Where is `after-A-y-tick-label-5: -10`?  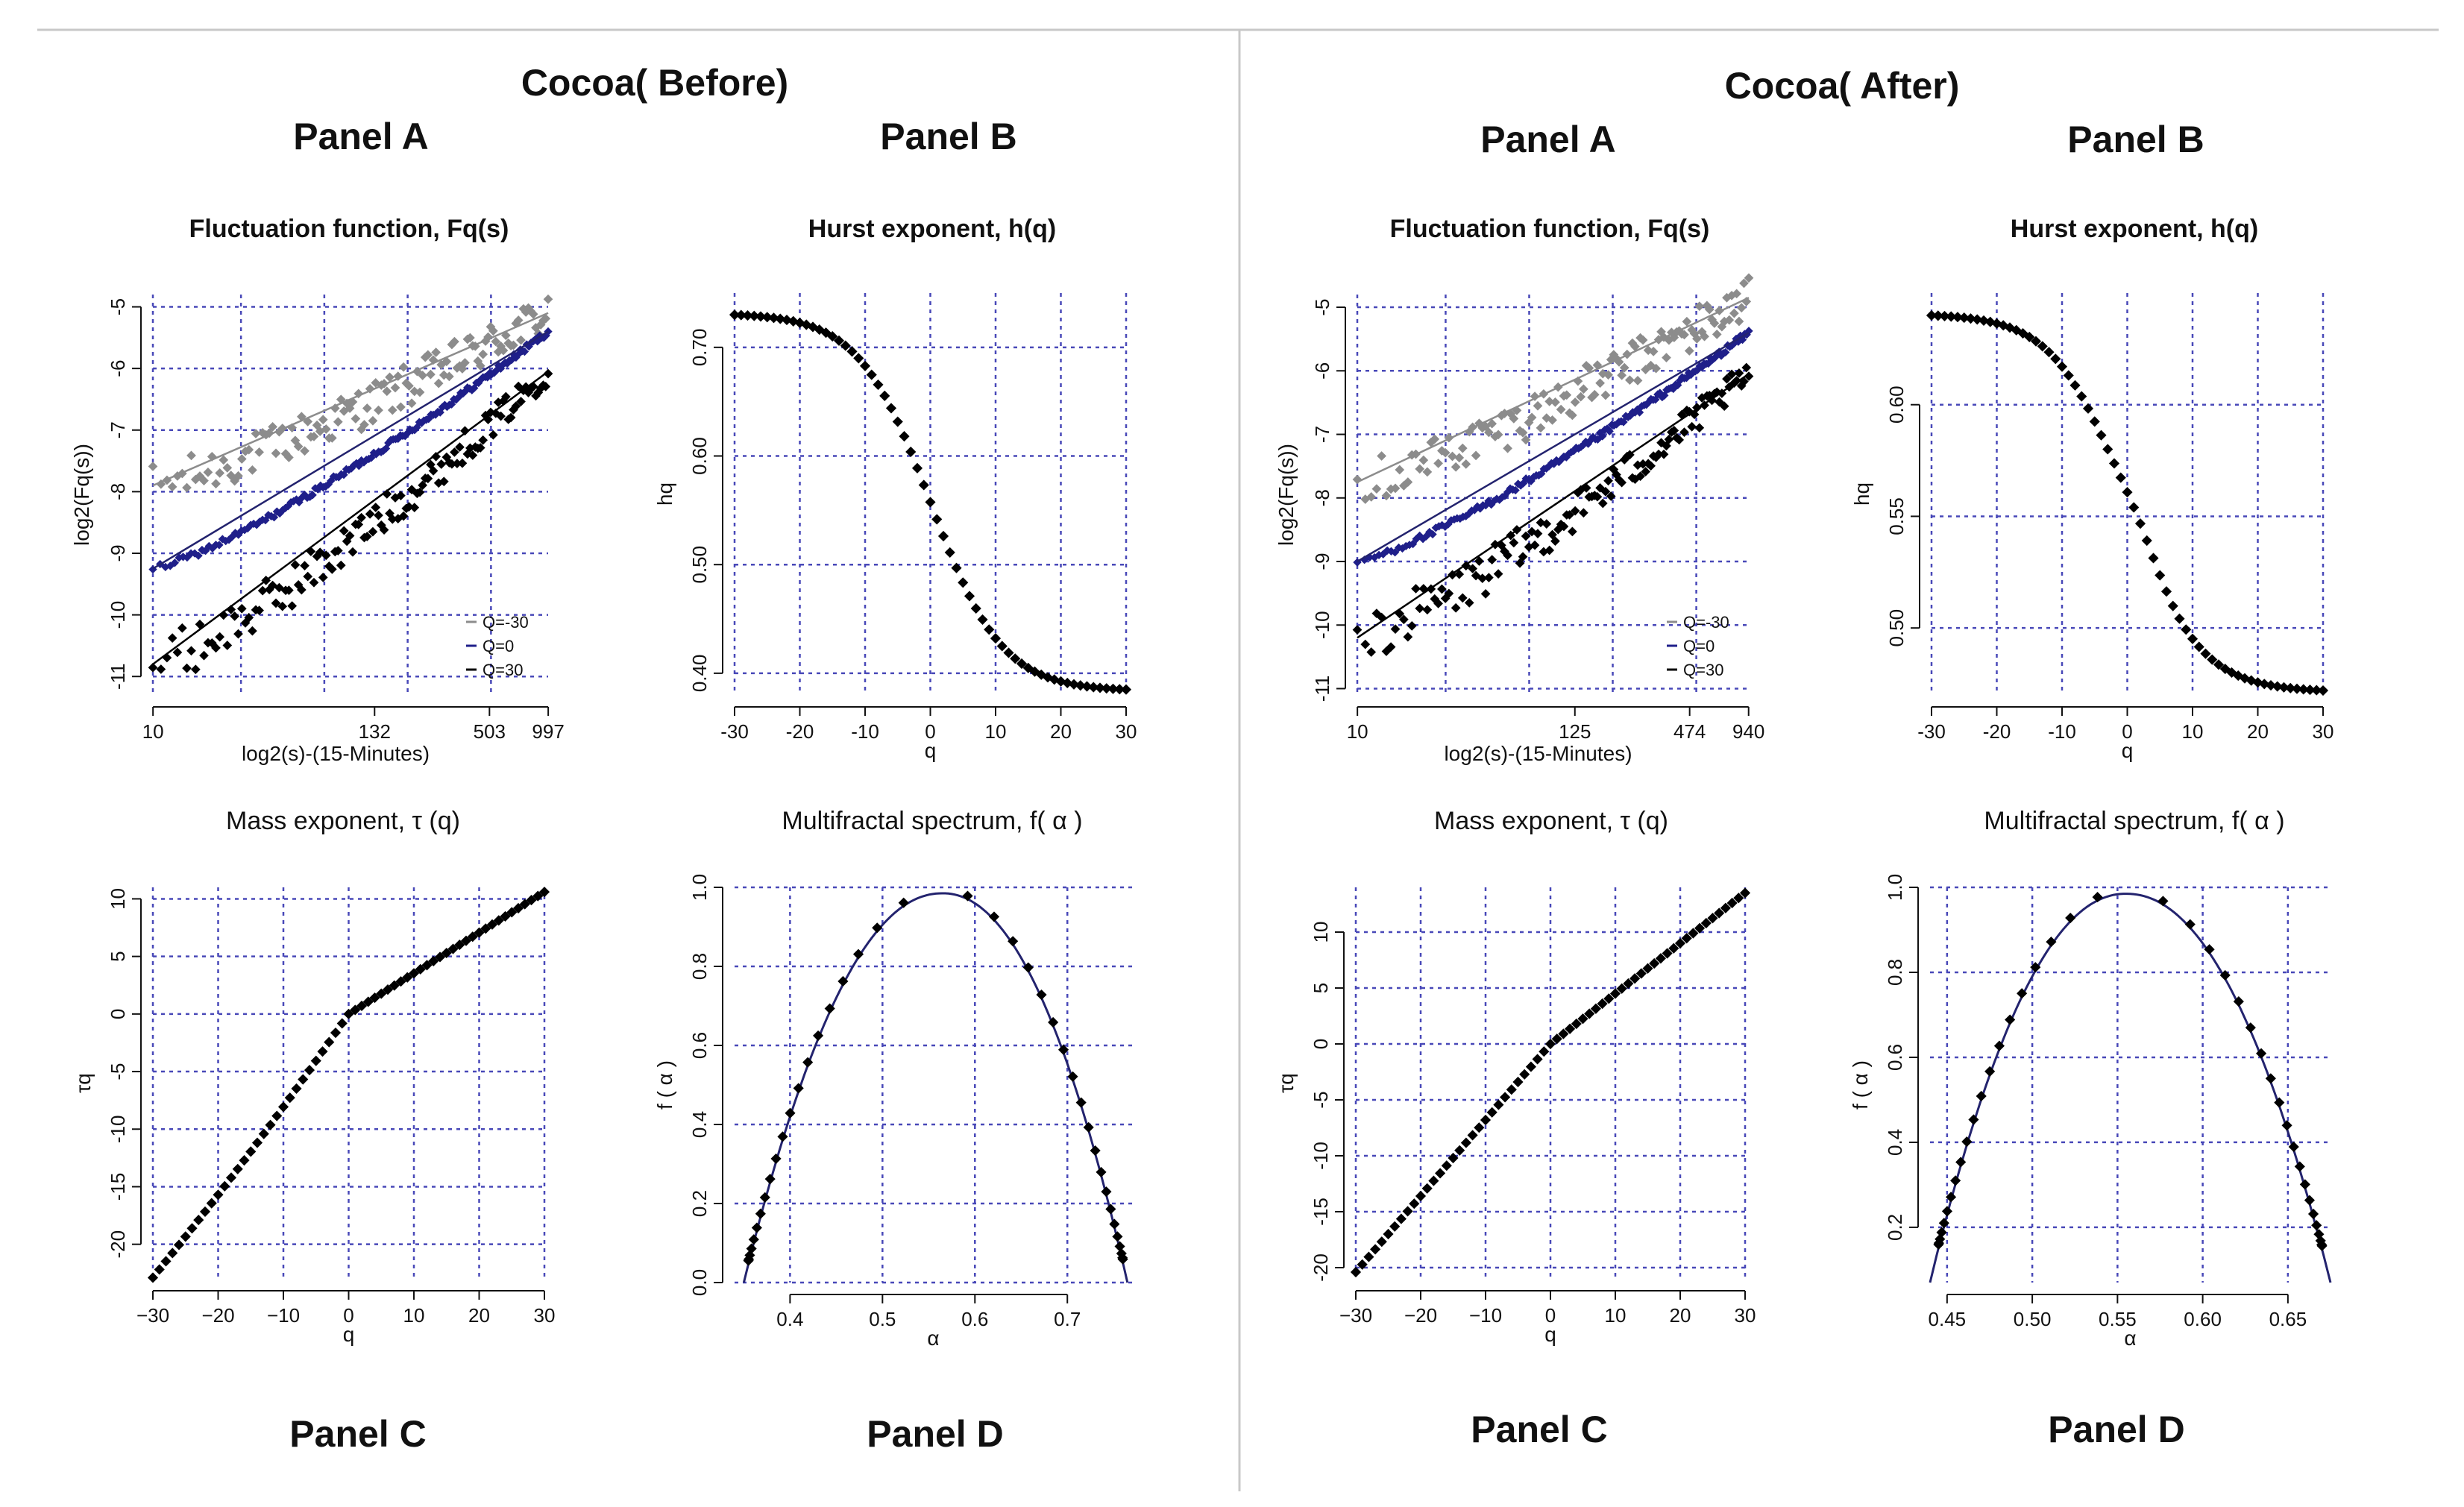
after-A-y-tick-label-5: -10 is located at coordinates (1322, 625).